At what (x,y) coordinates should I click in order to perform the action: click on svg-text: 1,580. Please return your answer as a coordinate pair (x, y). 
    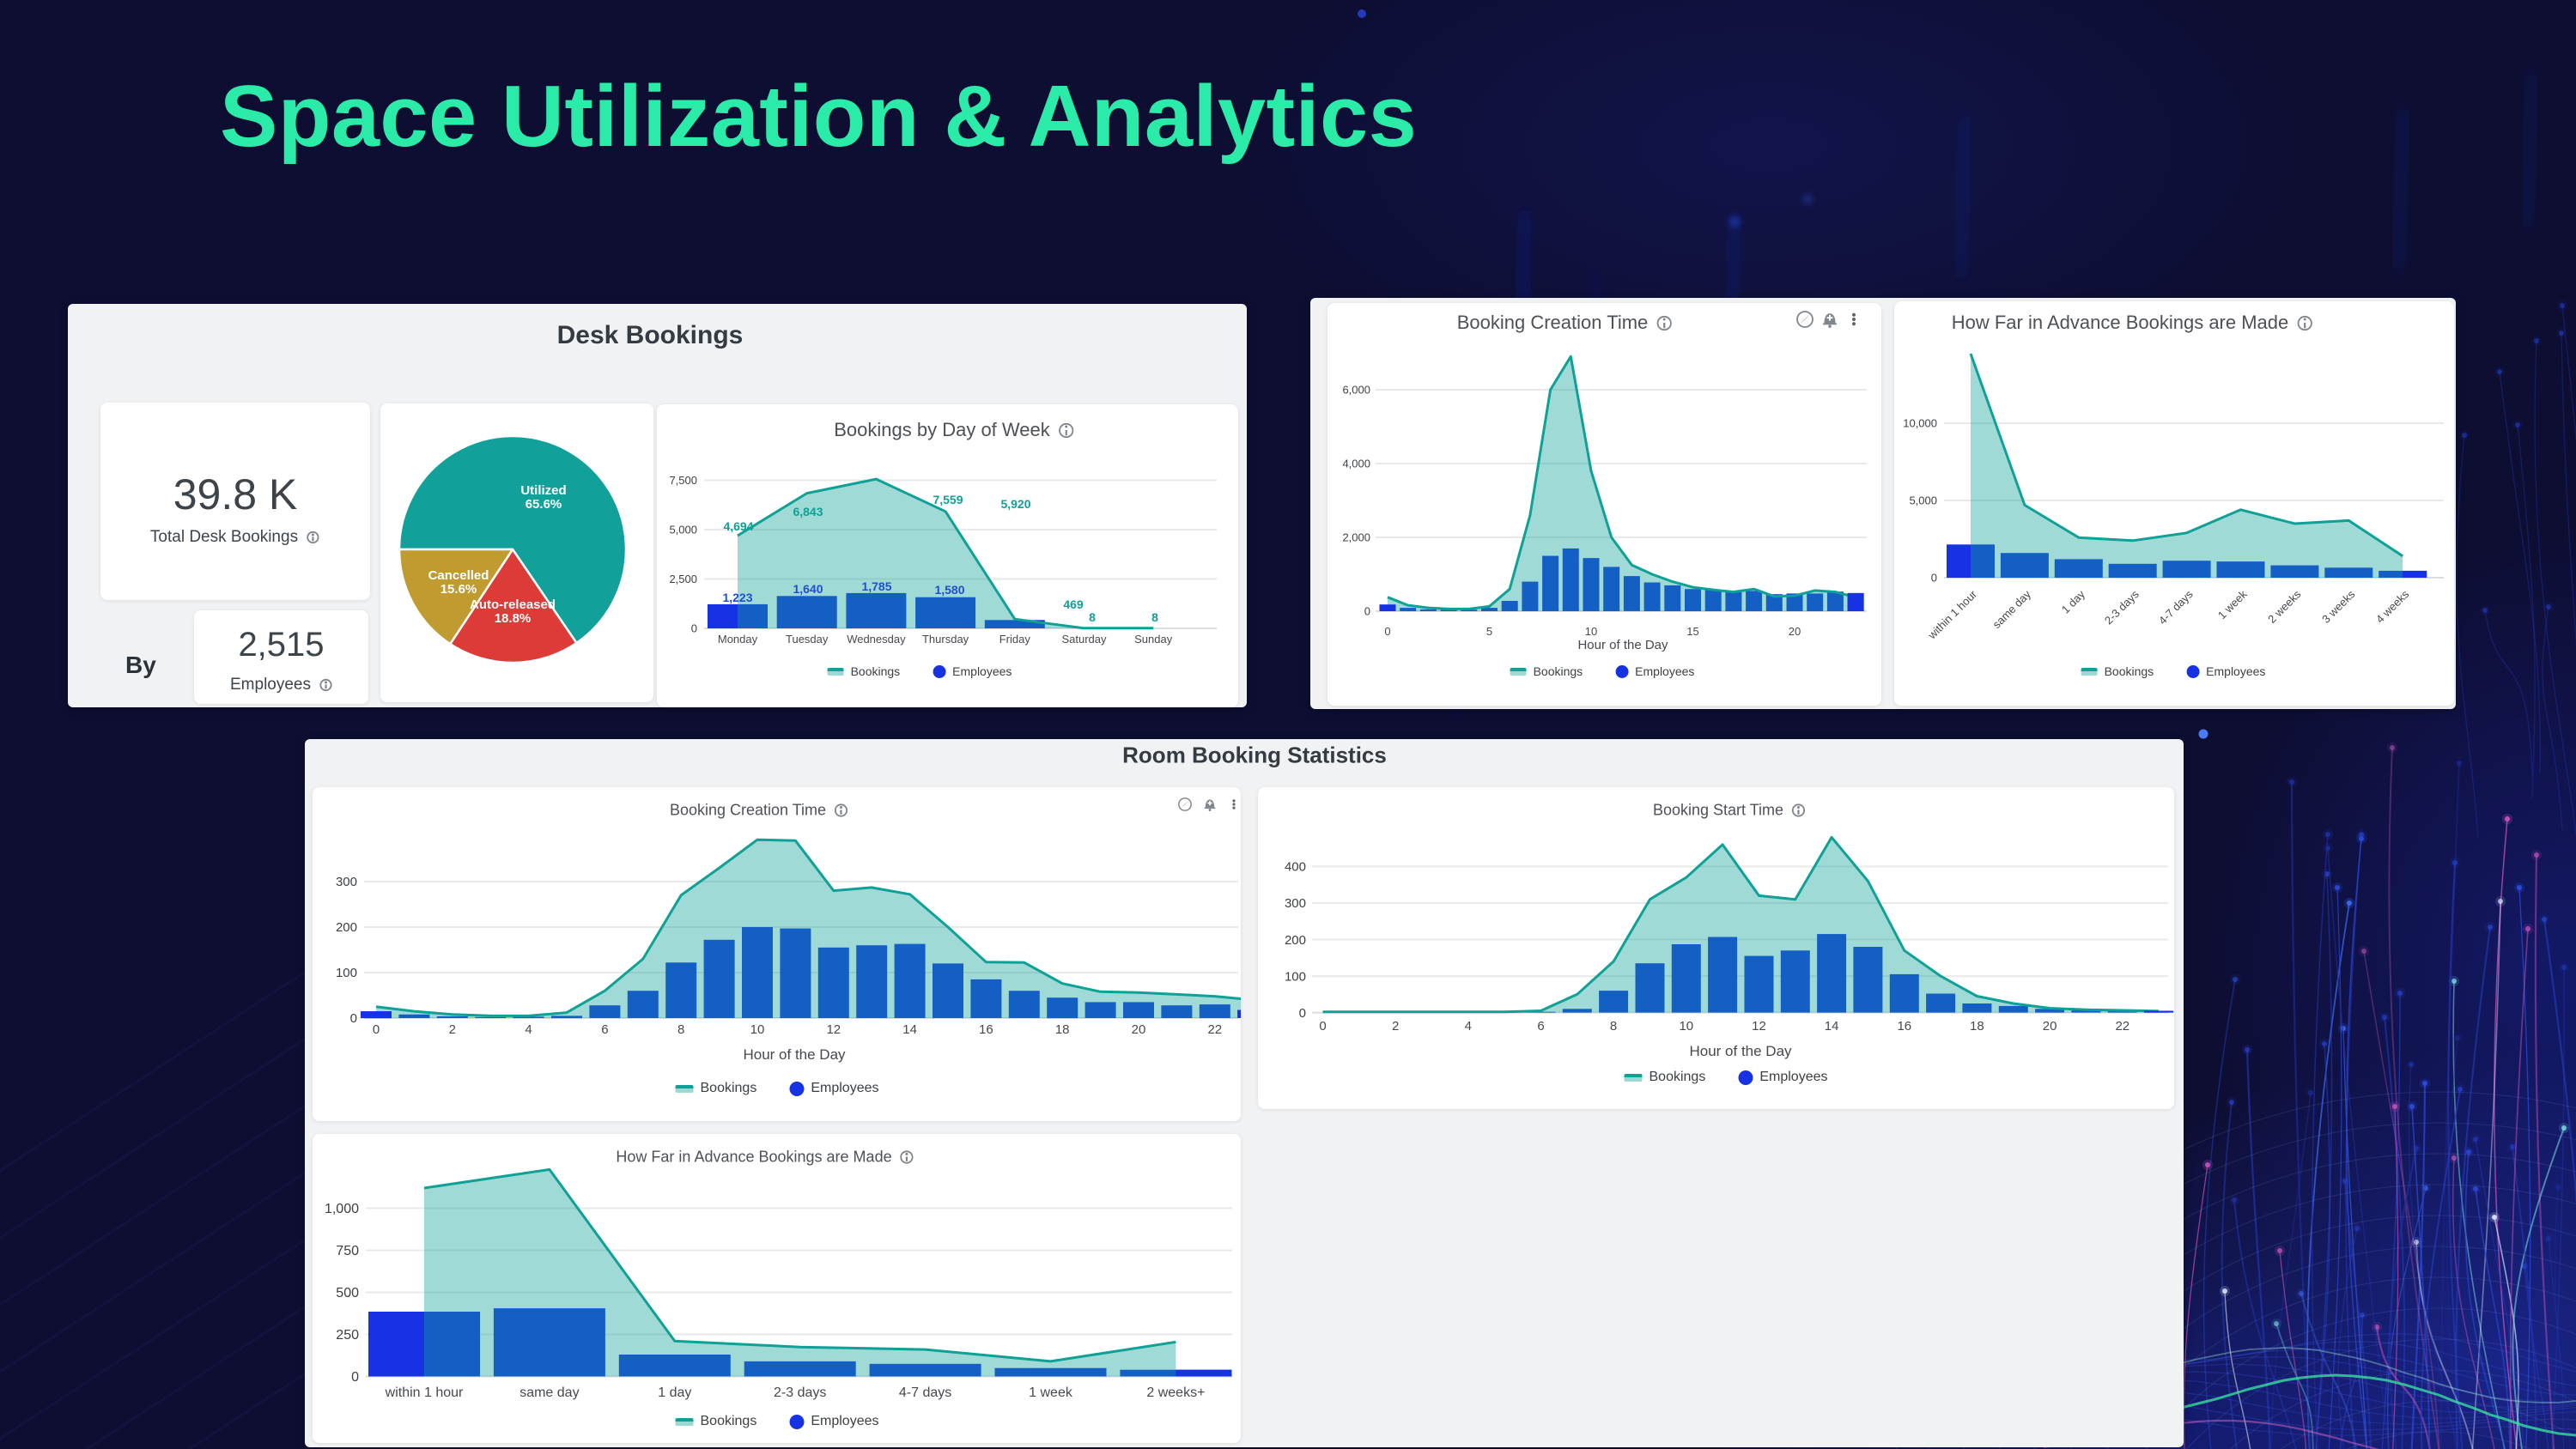
    Looking at the image, I should click on (949, 590).